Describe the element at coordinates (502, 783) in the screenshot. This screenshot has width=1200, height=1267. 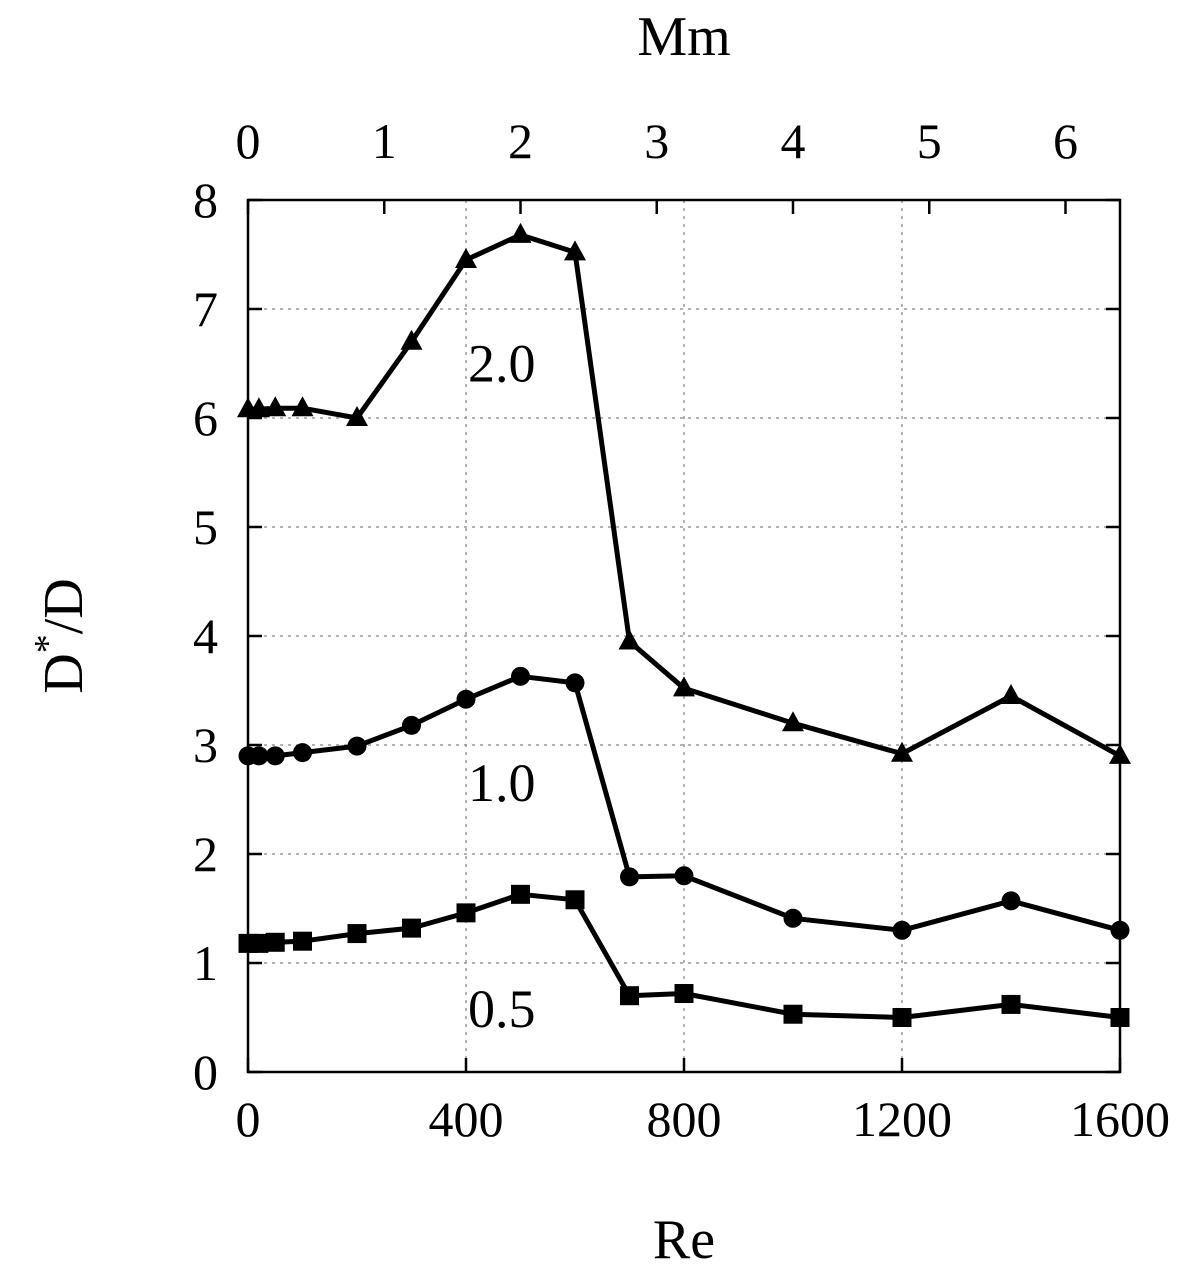
I see `series-label-circle: 1.0` at that location.